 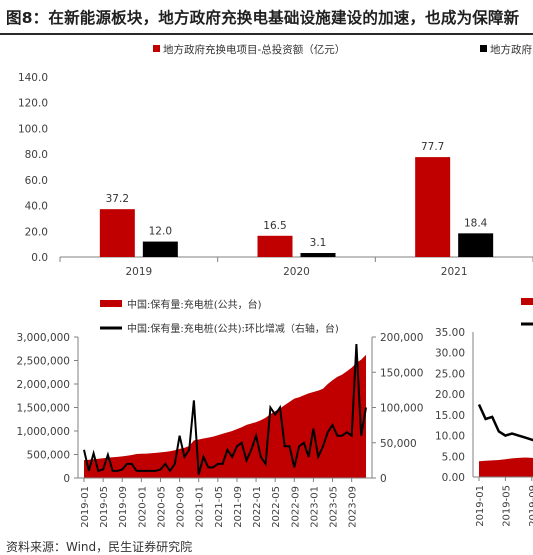 I want to click on y-tick-label: 40.0, so click(x=36, y=207).